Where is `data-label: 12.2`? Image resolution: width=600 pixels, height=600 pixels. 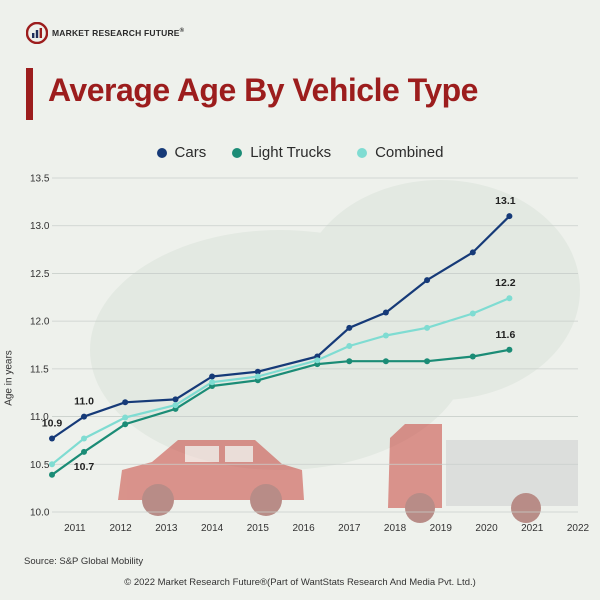 data-label: 12.2 is located at coordinates (505, 283).